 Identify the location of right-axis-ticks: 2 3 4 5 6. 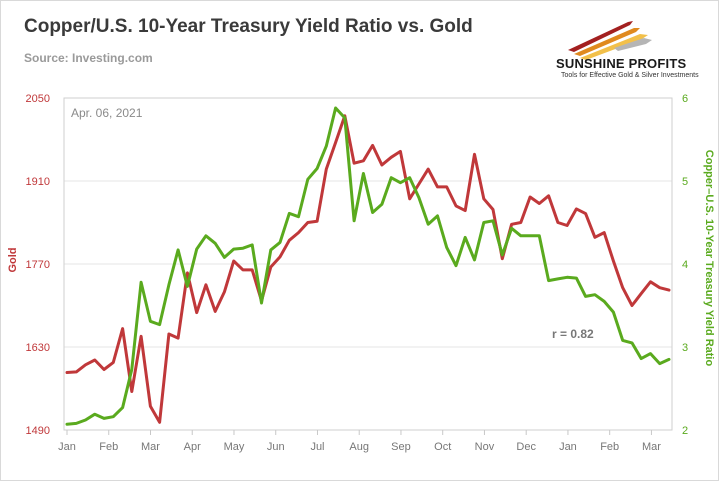
(685, 265).